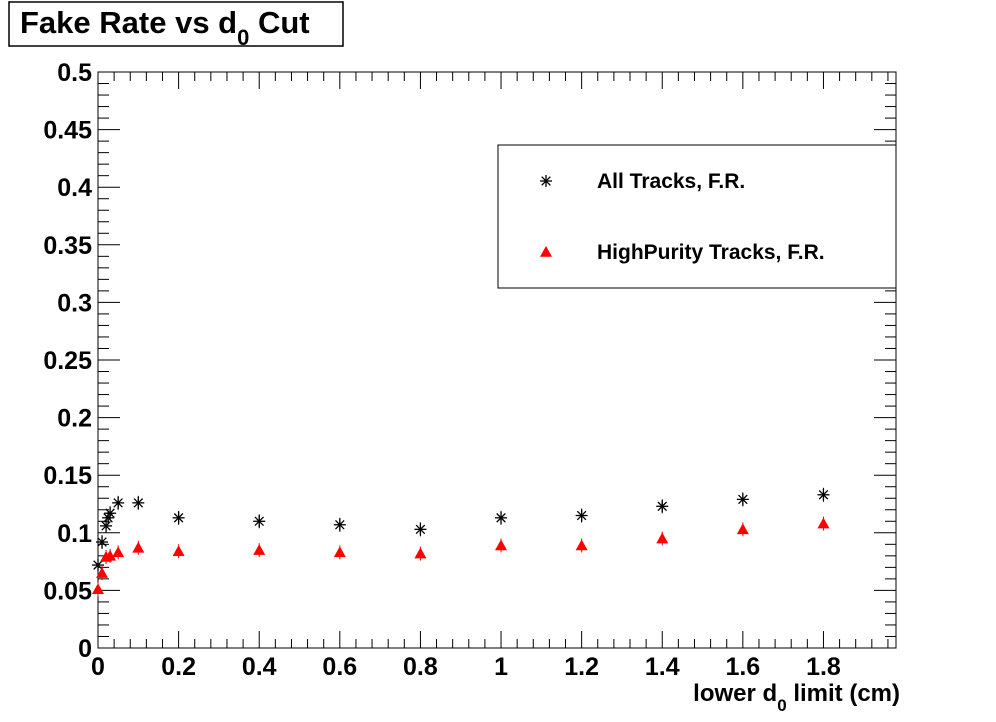 Image resolution: width=996 pixels, height=722 pixels. What do you see at coordinates (781, 705) in the screenshot?
I see `x-axis-title-subscript: 0` at bounding box center [781, 705].